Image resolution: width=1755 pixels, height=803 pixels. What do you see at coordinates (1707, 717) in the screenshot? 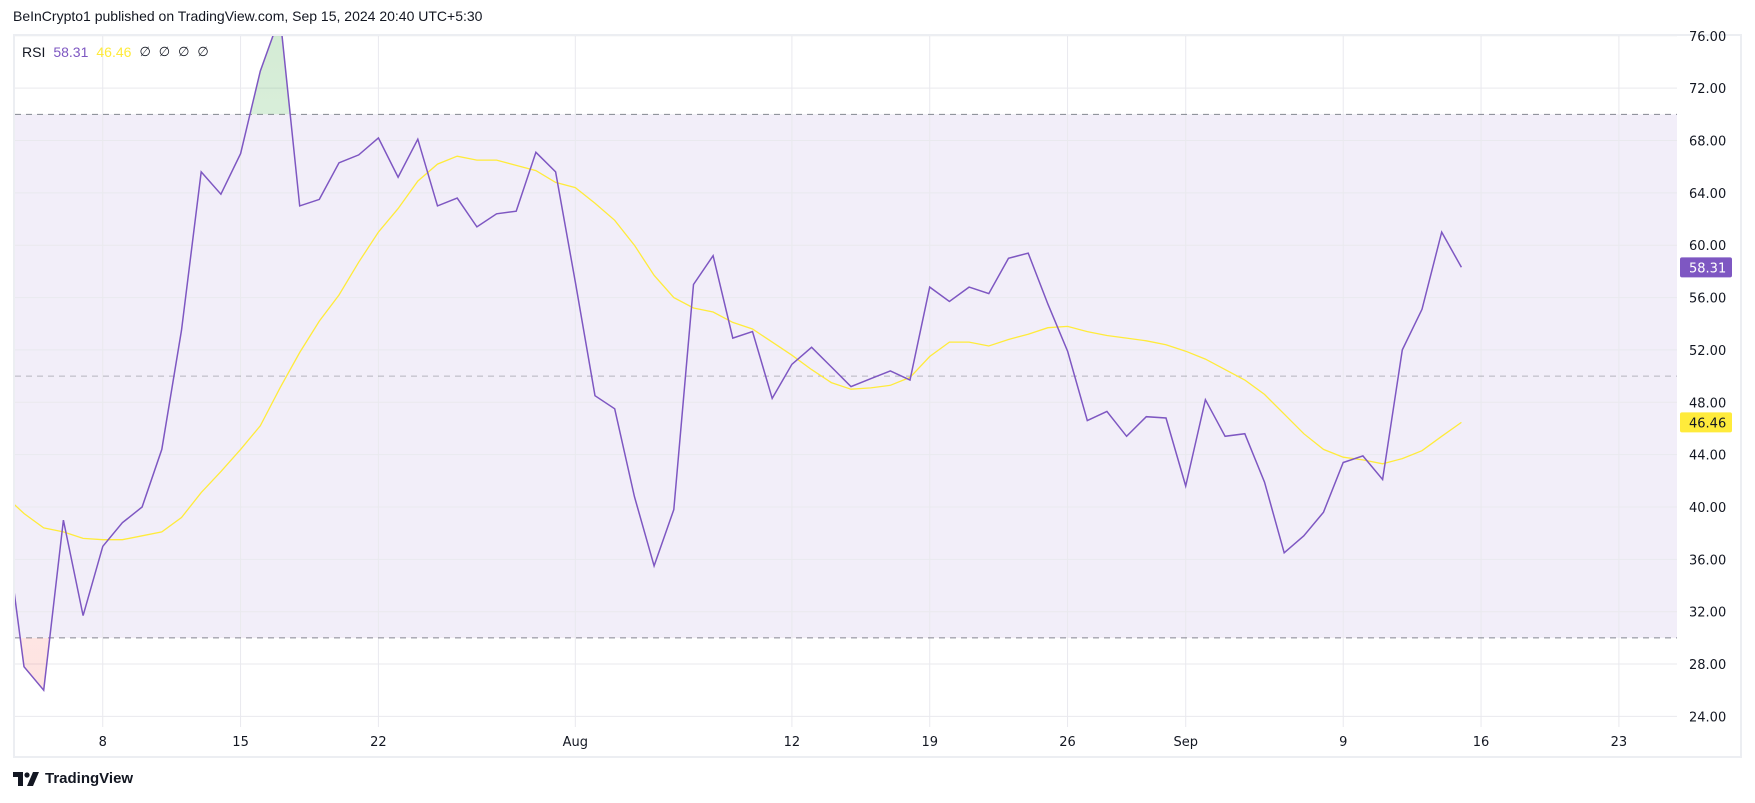
I see `y-tick-label: 24.00` at bounding box center [1707, 717].